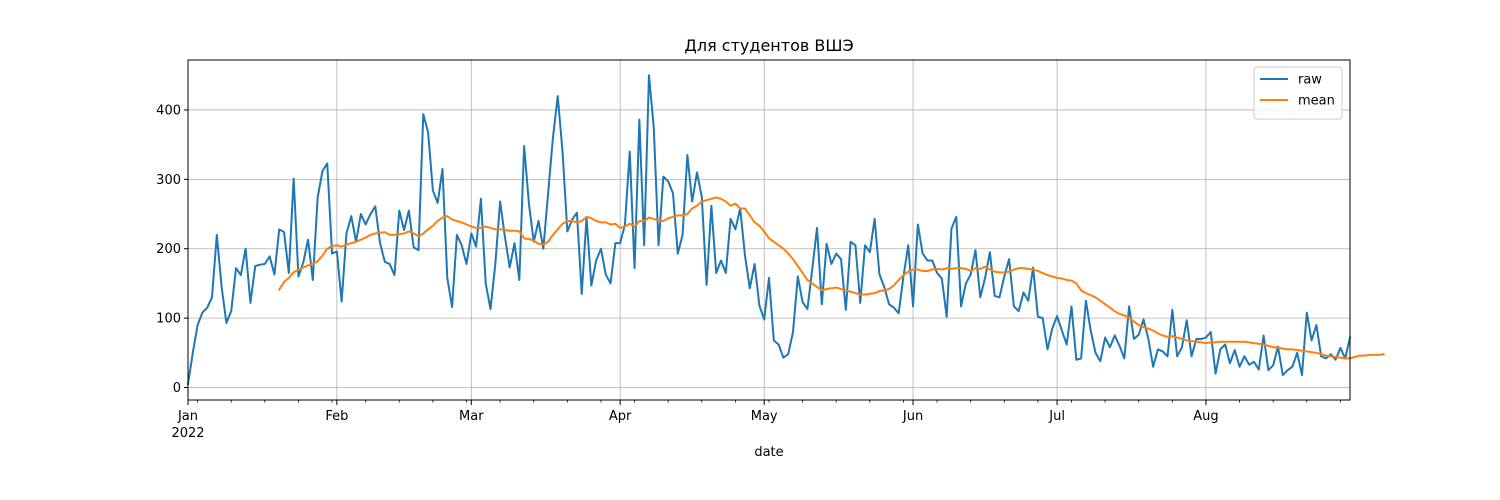 The height and width of the screenshot is (500, 1500). I want to click on y-tick-label: 100, so click(168, 319).